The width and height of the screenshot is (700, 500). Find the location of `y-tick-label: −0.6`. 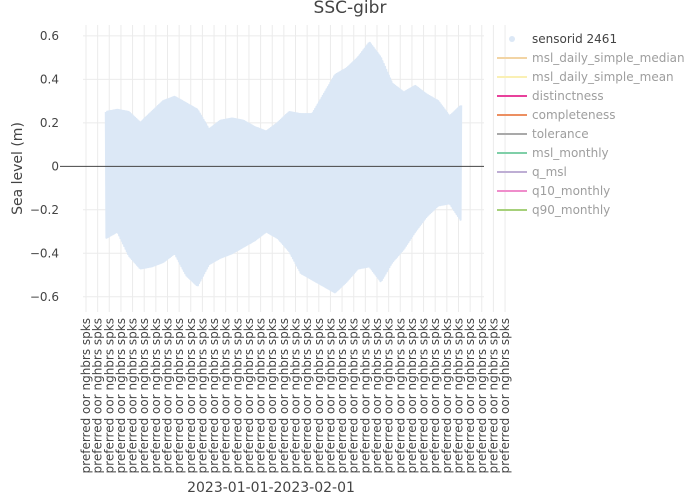

y-tick-label: −0.6 is located at coordinates (44, 297).